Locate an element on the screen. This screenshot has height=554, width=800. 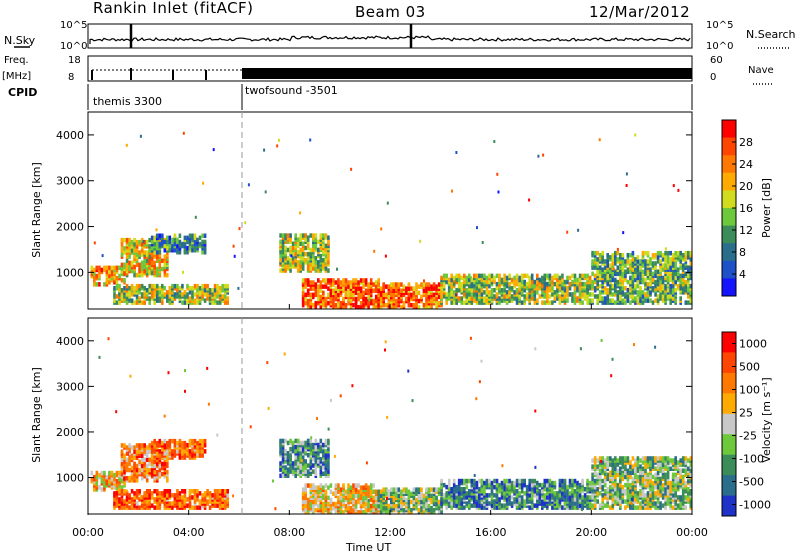
nave-tick-low: 0 is located at coordinates (713, 77).